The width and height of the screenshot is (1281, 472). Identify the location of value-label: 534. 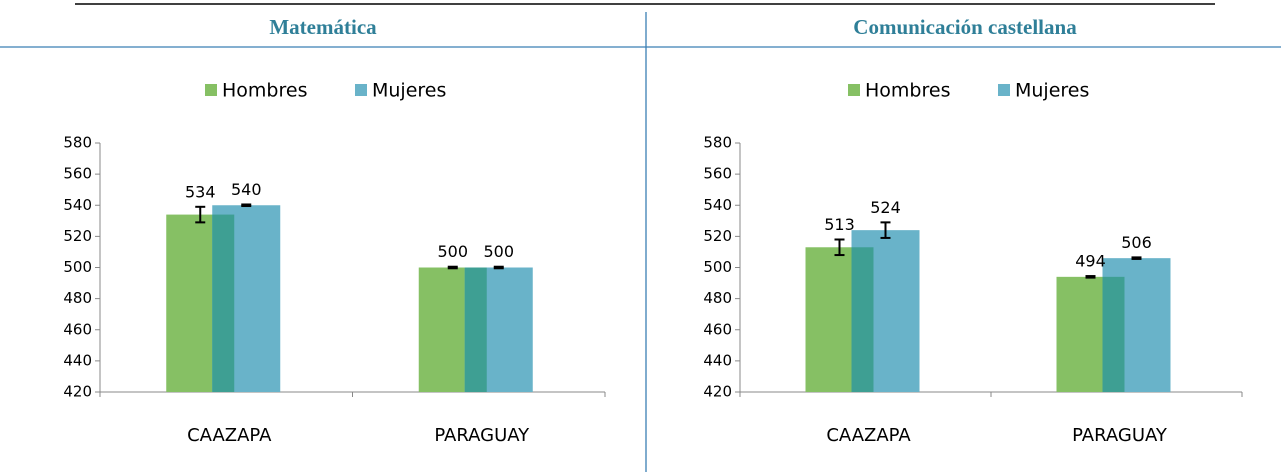
(200, 191).